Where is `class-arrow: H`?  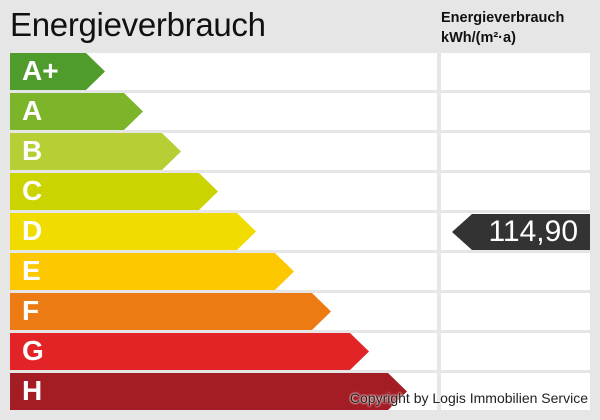
class-arrow: H is located at coordinates (208, 391).